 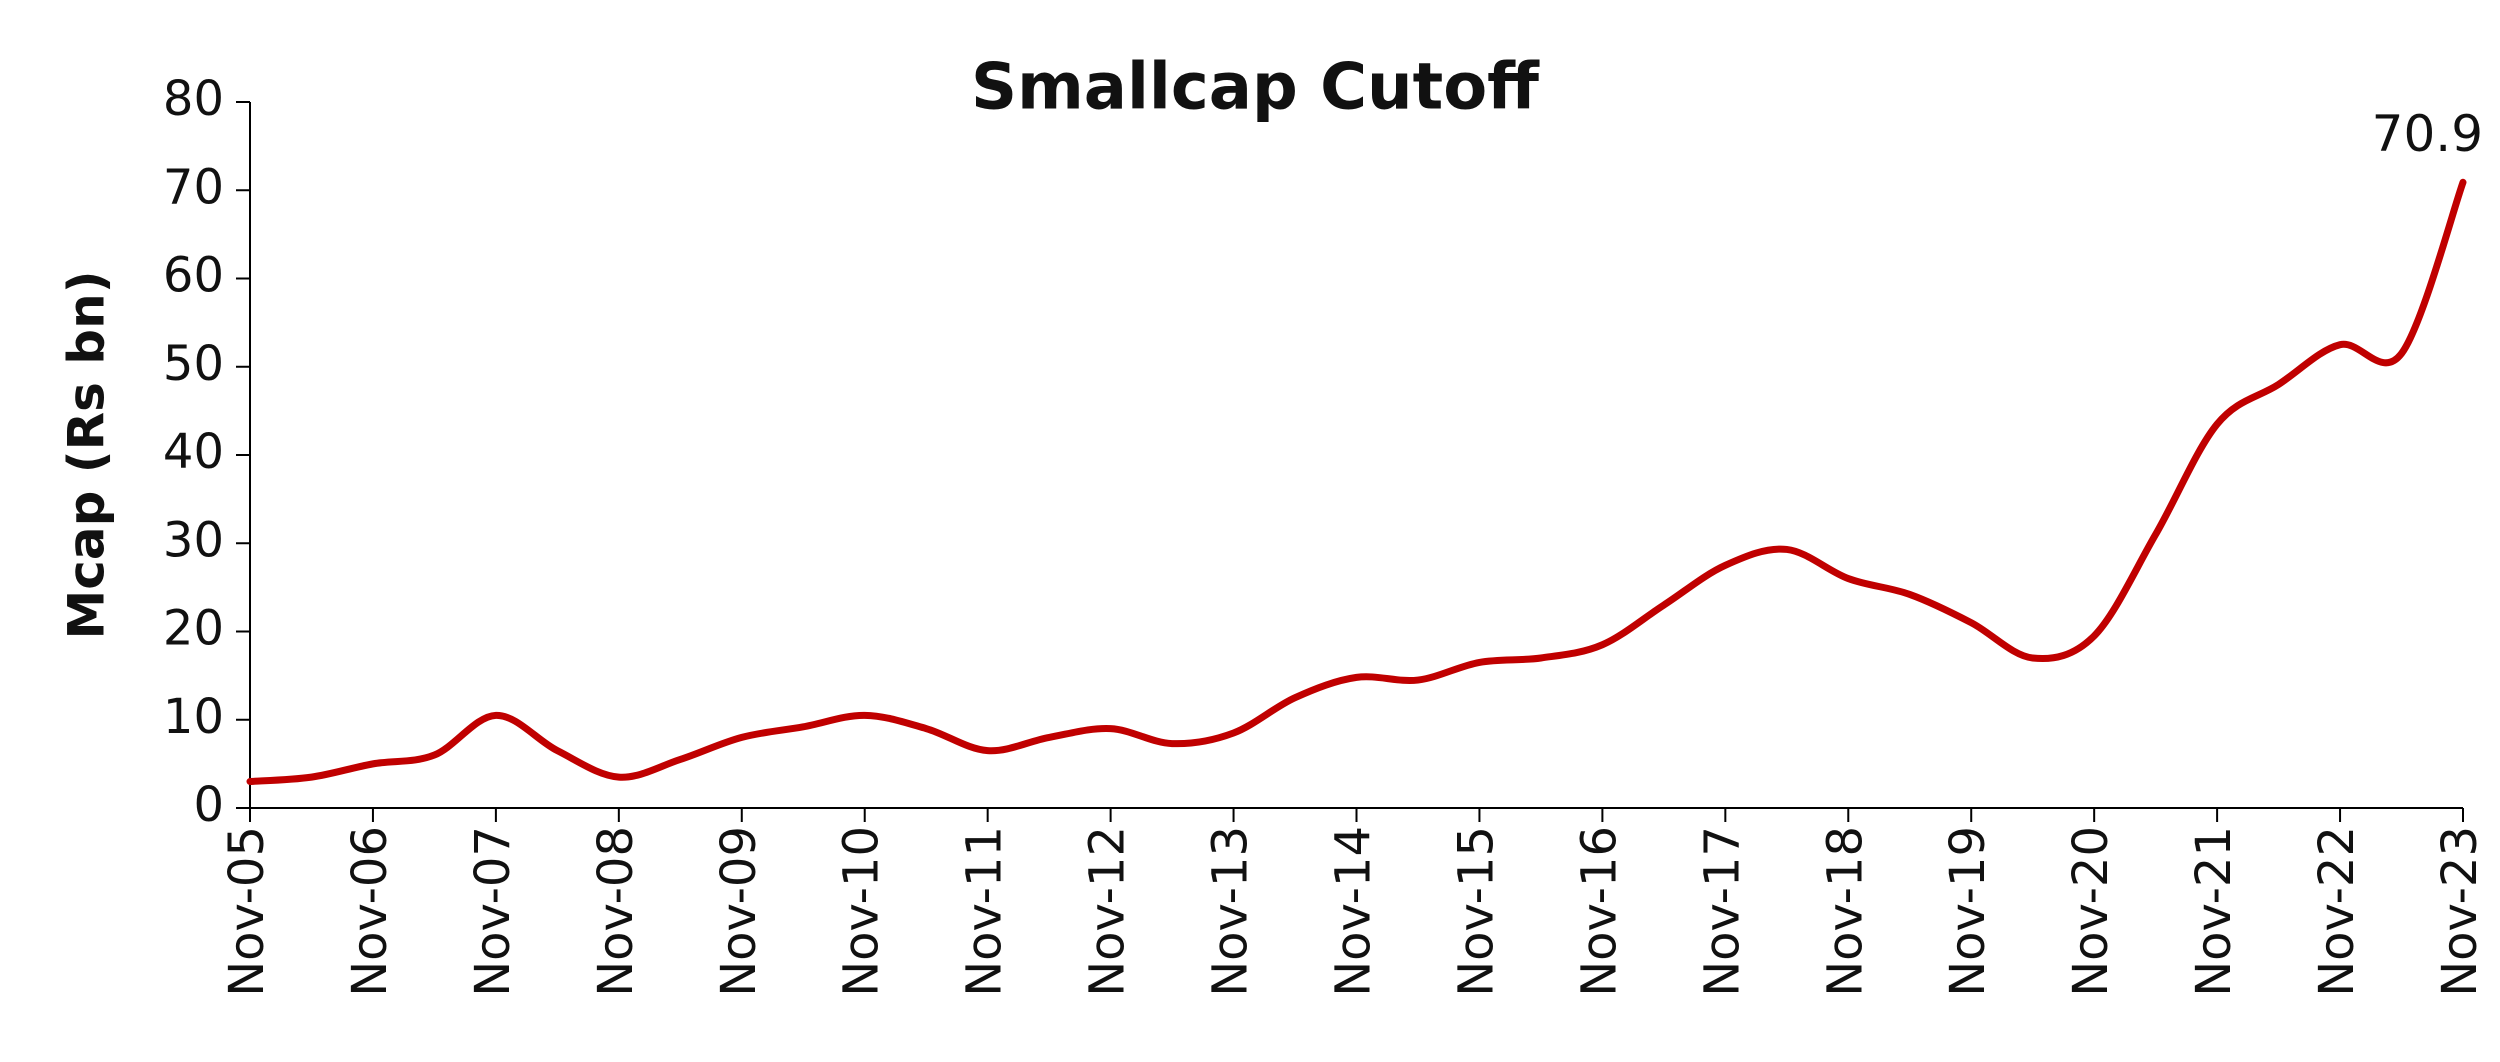 I want to click on x-tick-label: Nov-13, so click(x=1231, y=911).